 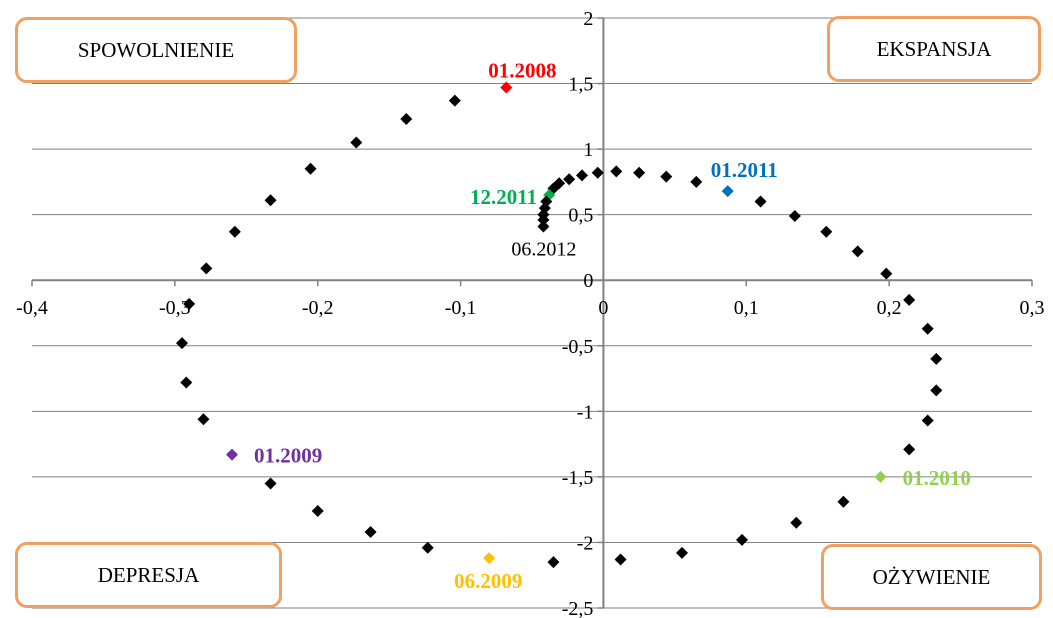 What do you see at coordinates (288, 456) in the screenshot?
I see `point-label: 01.2009` at bounding box center [288, 456].